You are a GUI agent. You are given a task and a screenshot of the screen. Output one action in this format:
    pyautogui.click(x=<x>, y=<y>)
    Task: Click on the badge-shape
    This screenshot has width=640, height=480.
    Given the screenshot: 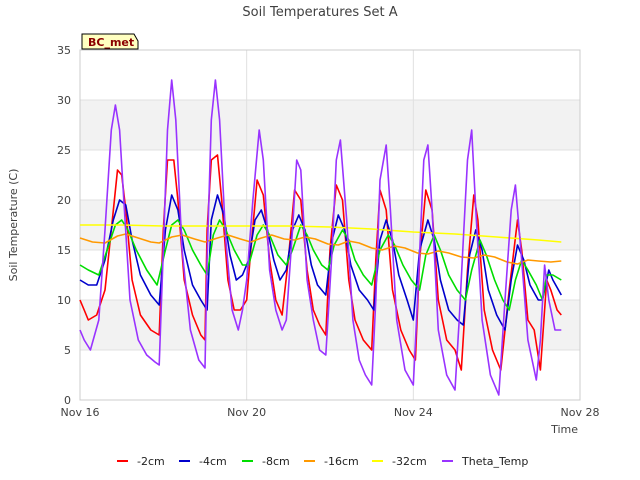 What is the action you would take?
    pyautogui.click(x=110, y=41)
    